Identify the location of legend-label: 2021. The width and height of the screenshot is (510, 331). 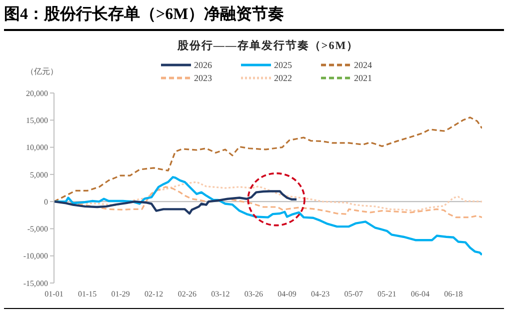
(363, 78).